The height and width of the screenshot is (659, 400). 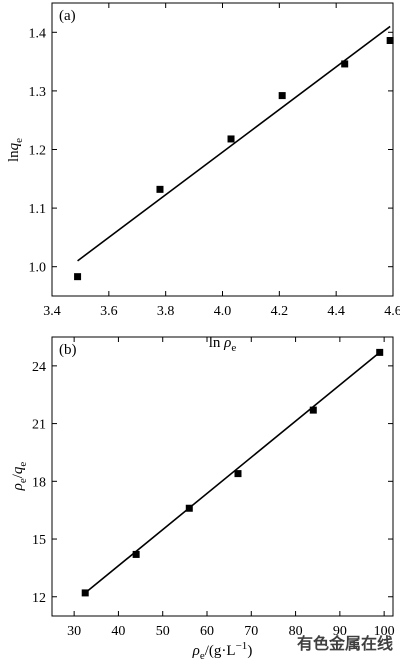 What do you see at coordinates (39, 540) in the screenshot?
I see `y-tick-label: 15` at bounding box center [39, 540].